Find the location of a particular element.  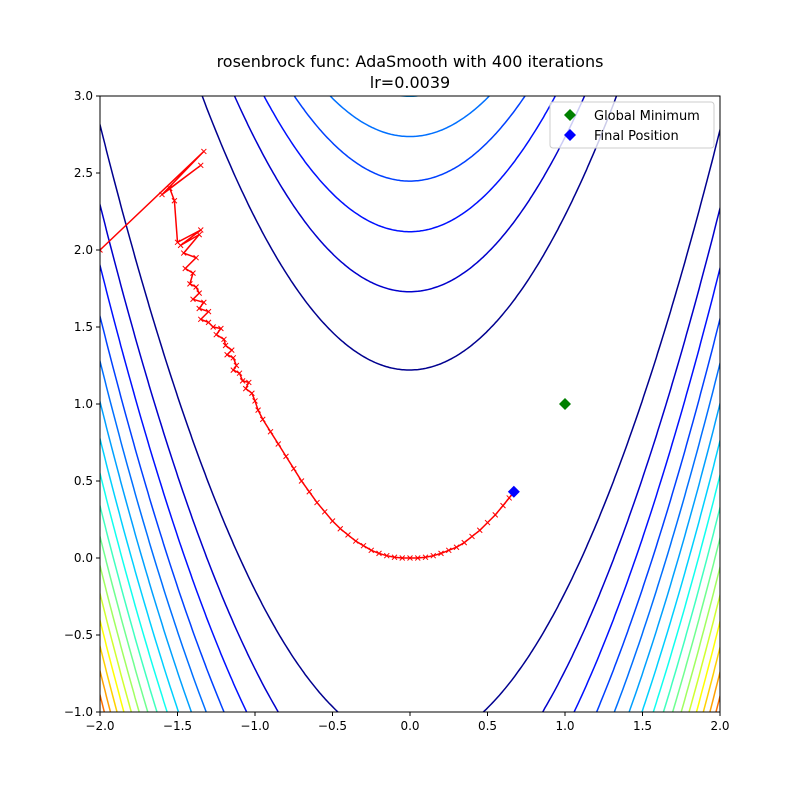

y-tick-label: −0.5 is located at coordinates (78, 635).